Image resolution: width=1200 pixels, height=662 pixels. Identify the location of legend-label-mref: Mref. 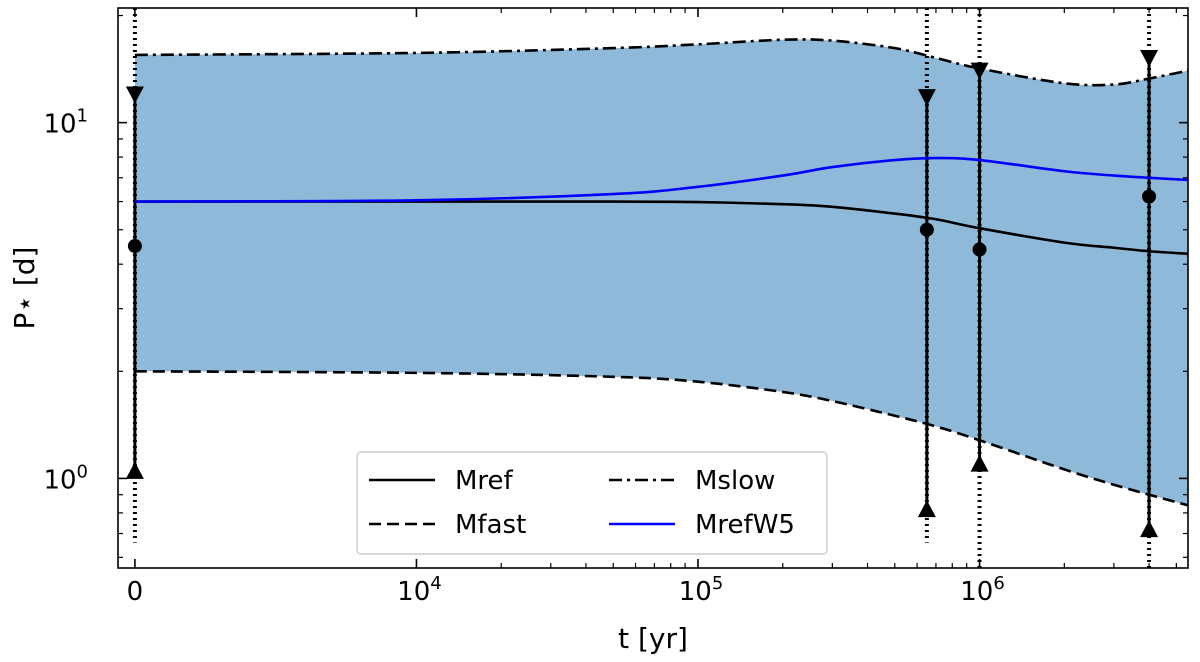
(484, 481).